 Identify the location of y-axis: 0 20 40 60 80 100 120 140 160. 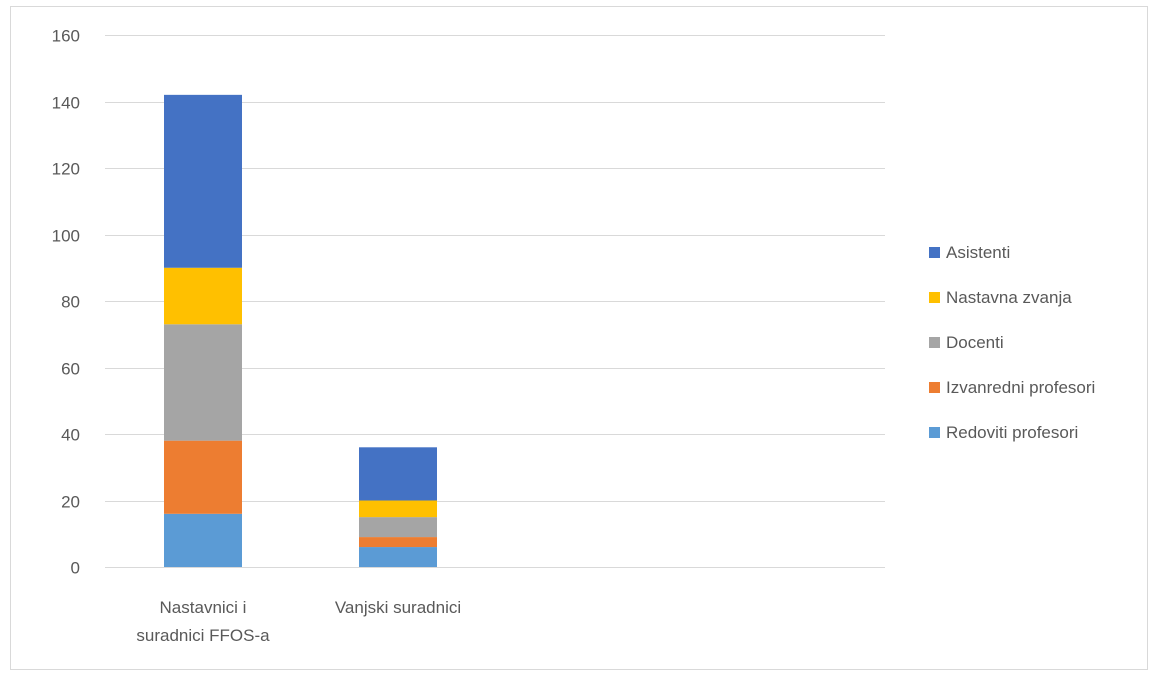
(66, 302).